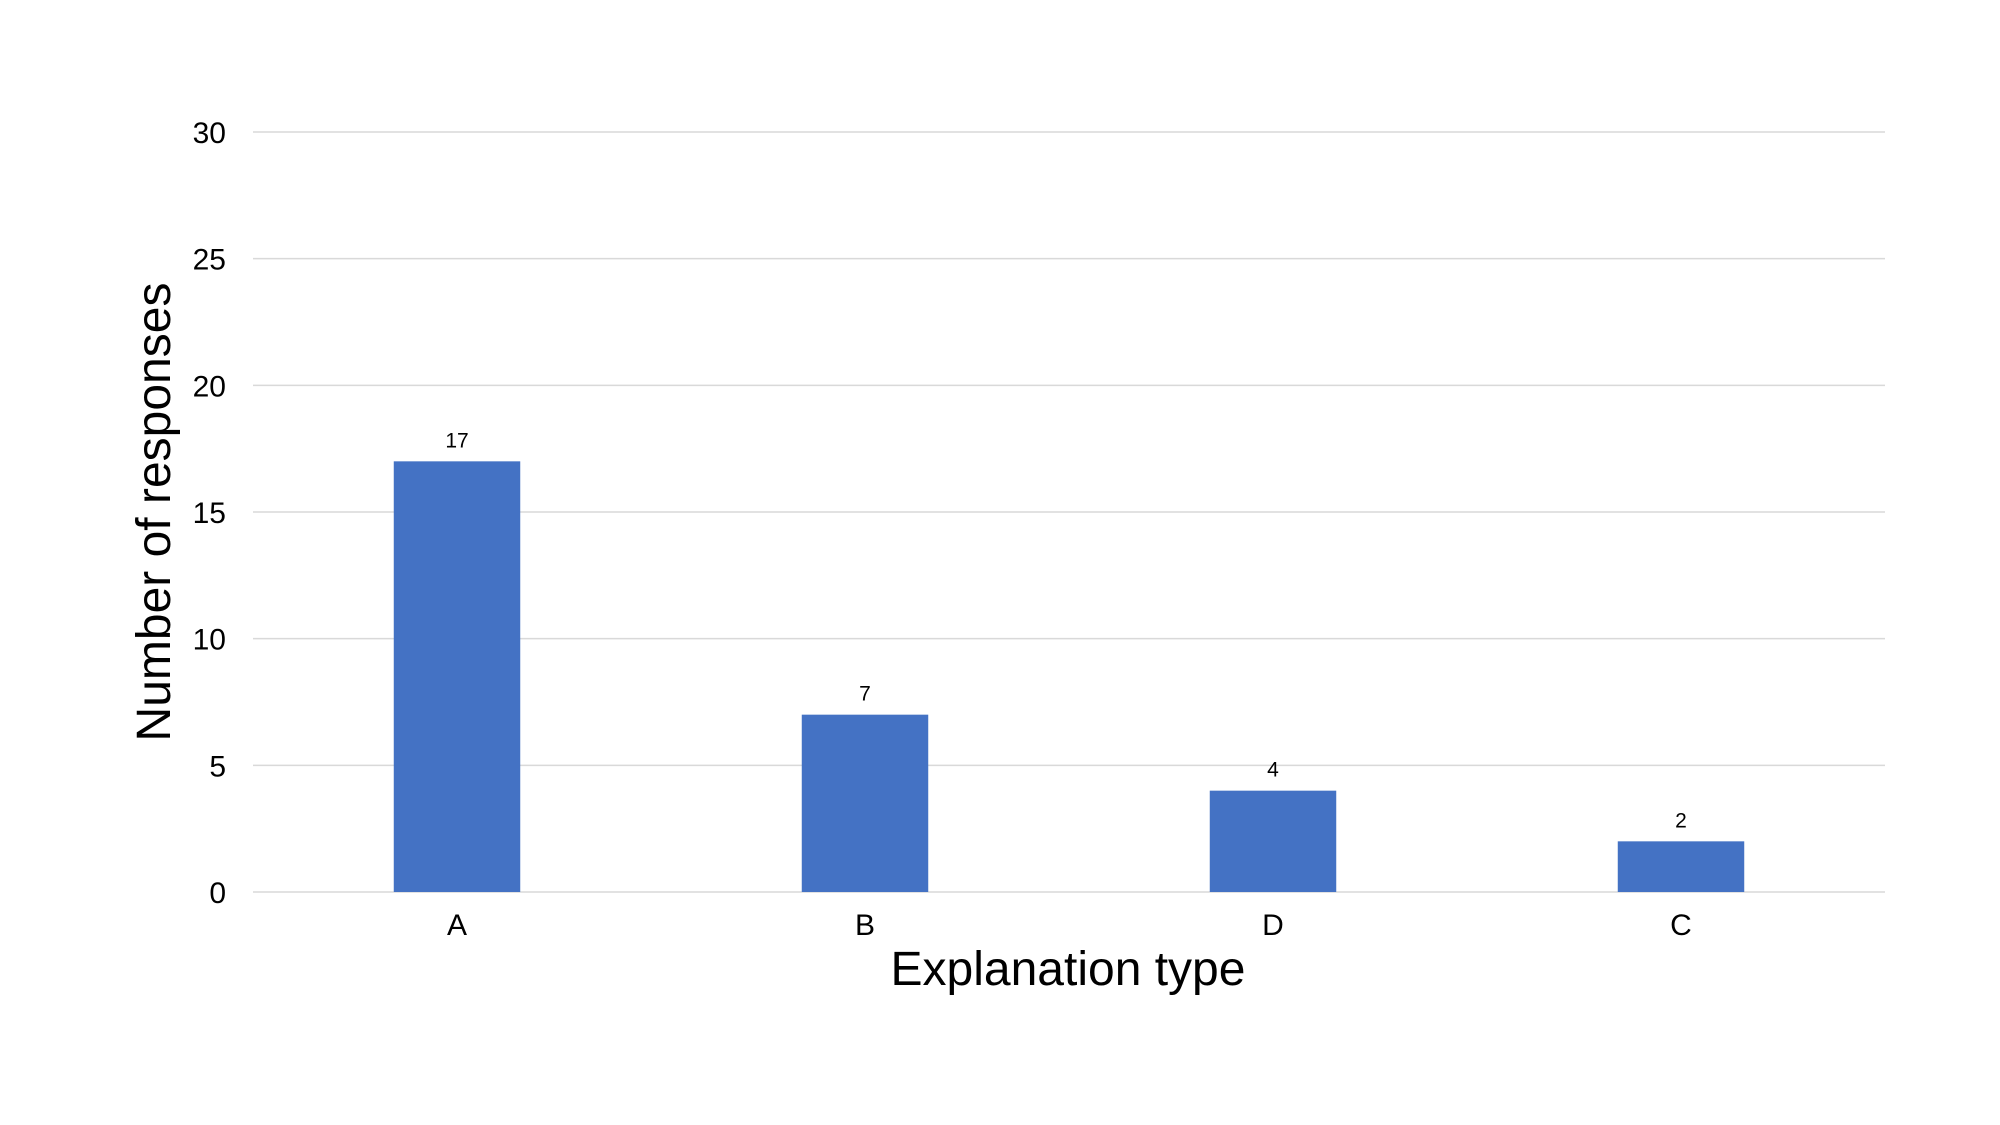 This screenshot has width=2000, height=1125. Describe the element at coordinates (456, 440) in the screenshot. I see `data-label-A: 17` at that location.